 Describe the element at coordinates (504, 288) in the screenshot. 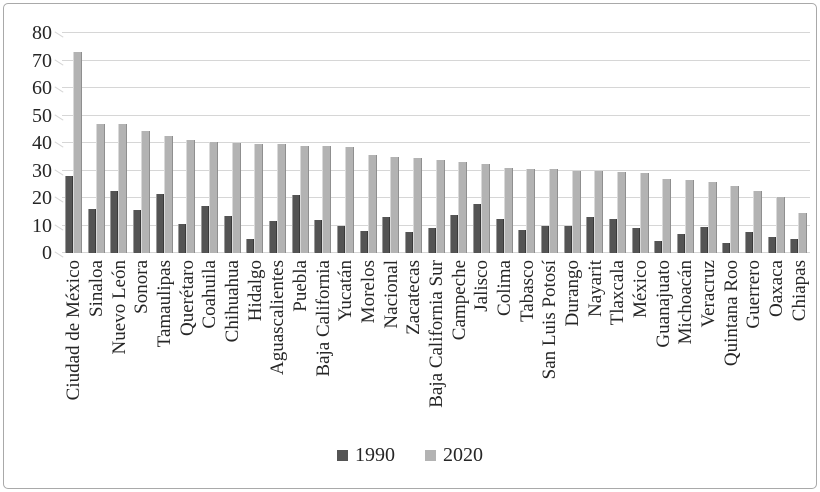

I see `x-axis-category-label: Colima` at that location.